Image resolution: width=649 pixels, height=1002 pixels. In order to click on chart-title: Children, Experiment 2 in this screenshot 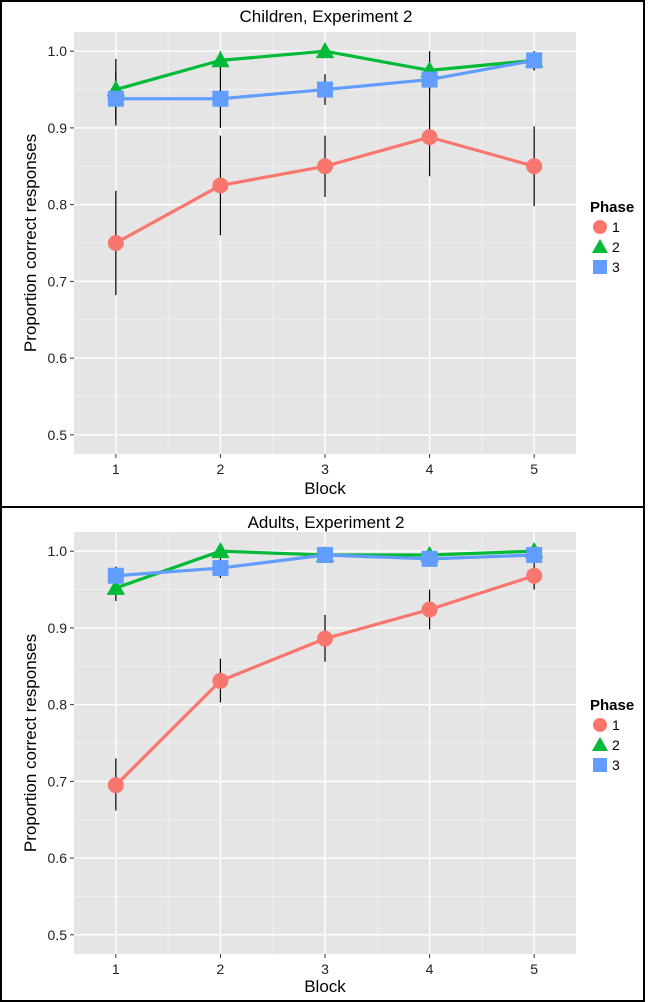, I will do `click(326, 16)`.